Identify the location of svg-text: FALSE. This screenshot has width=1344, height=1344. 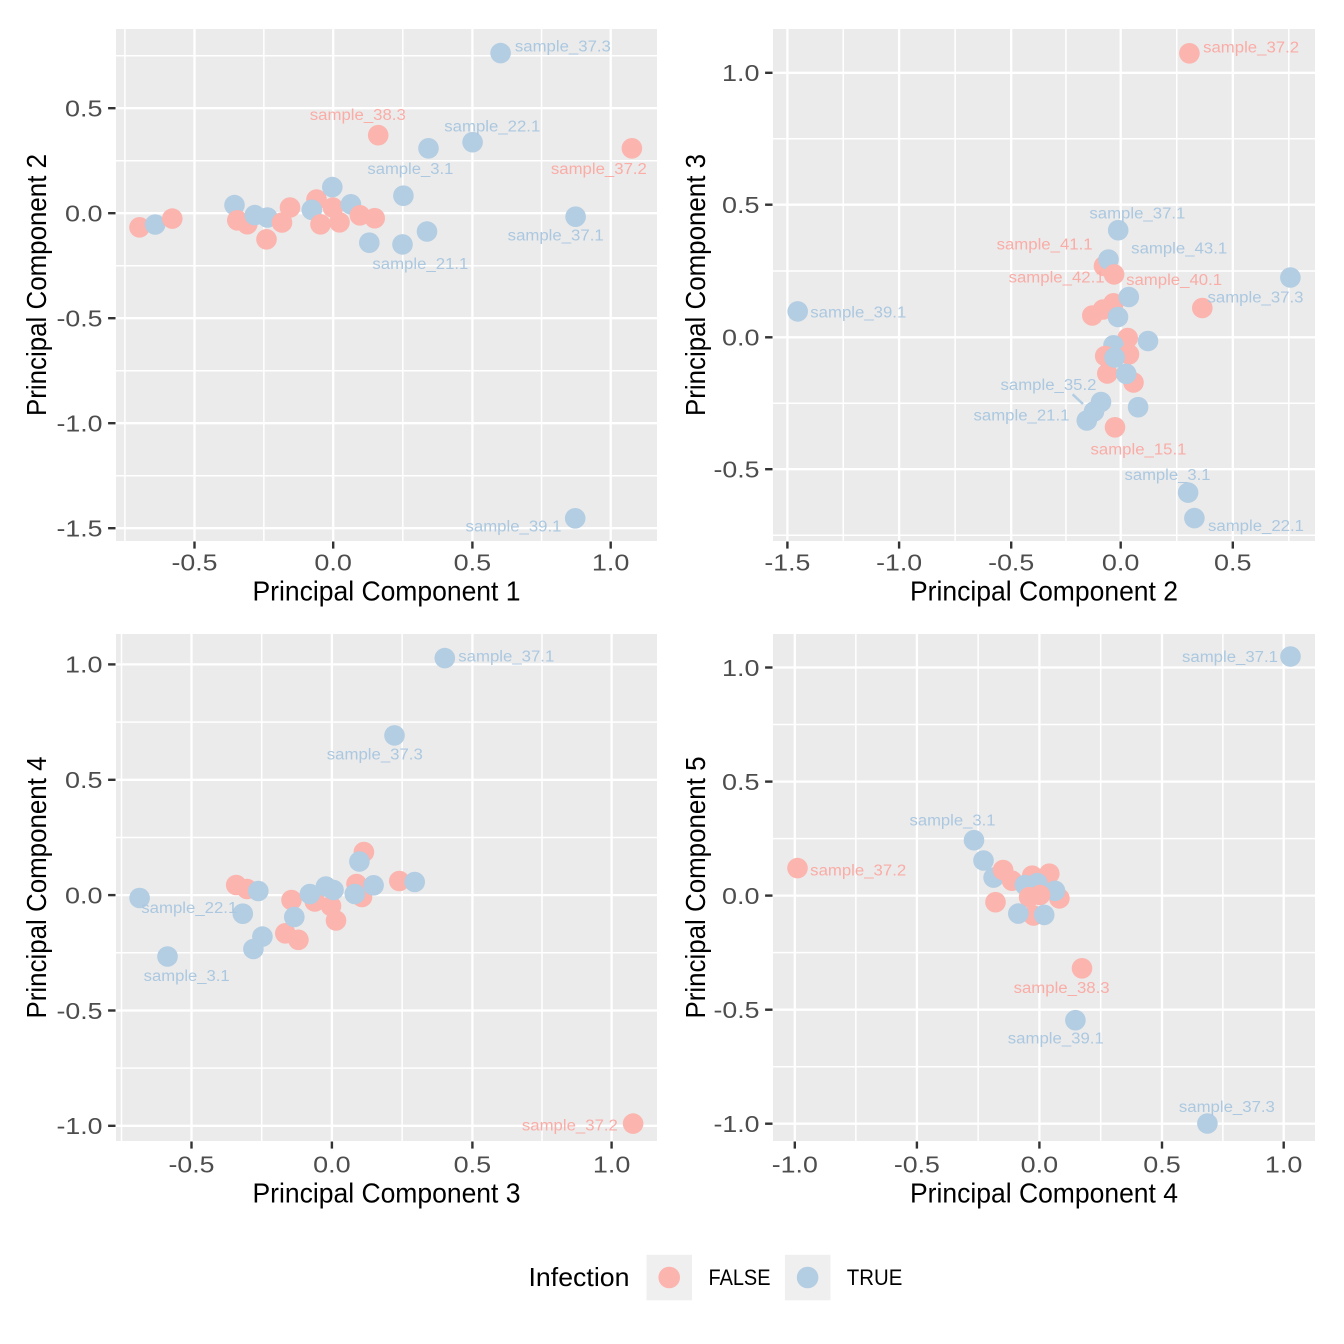
(740, 1277).